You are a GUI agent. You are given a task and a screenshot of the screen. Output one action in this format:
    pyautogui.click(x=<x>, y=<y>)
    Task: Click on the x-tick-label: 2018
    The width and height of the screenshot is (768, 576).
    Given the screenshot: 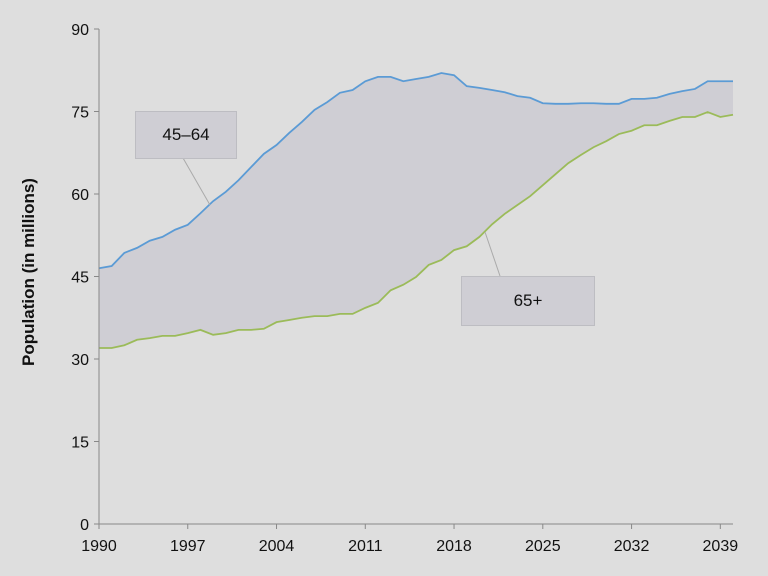 What is the action you would take?
    pyautogui.click(x=454, y=546)
    